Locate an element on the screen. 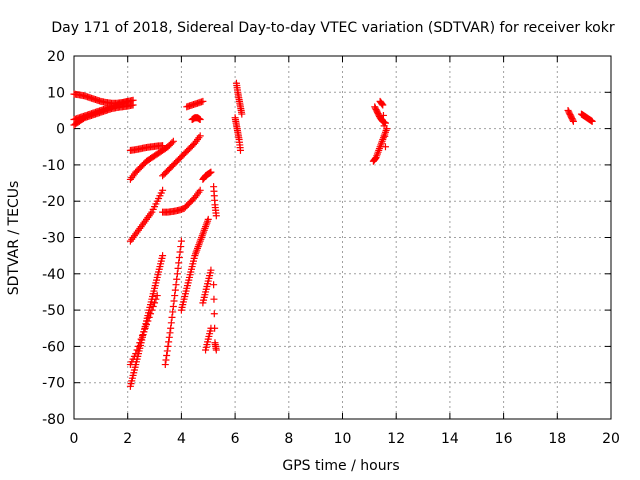 This screenshot has height=480, width=640. x-tick-label: 18 is located at coordinates (557, 439).